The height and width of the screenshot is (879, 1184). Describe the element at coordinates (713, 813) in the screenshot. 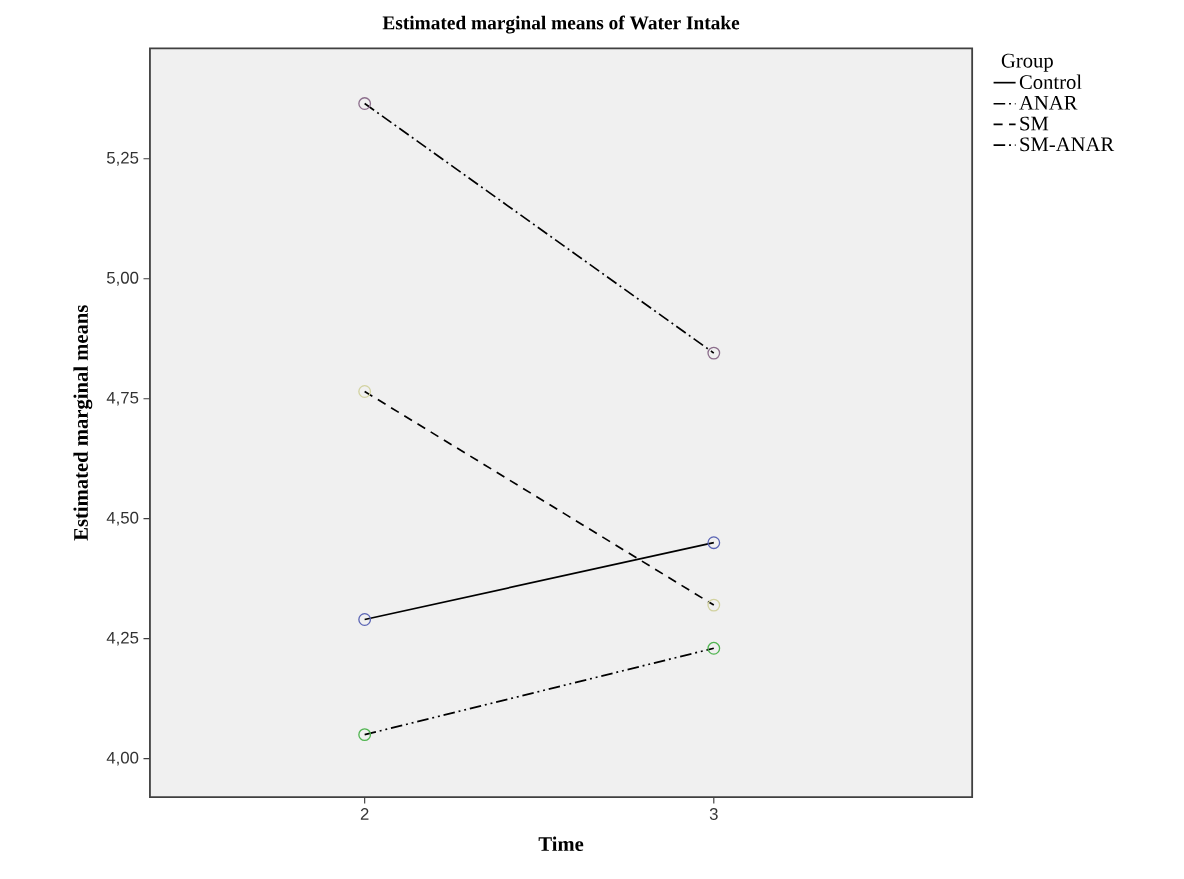

I see `x-tick-label: 3` at that location.